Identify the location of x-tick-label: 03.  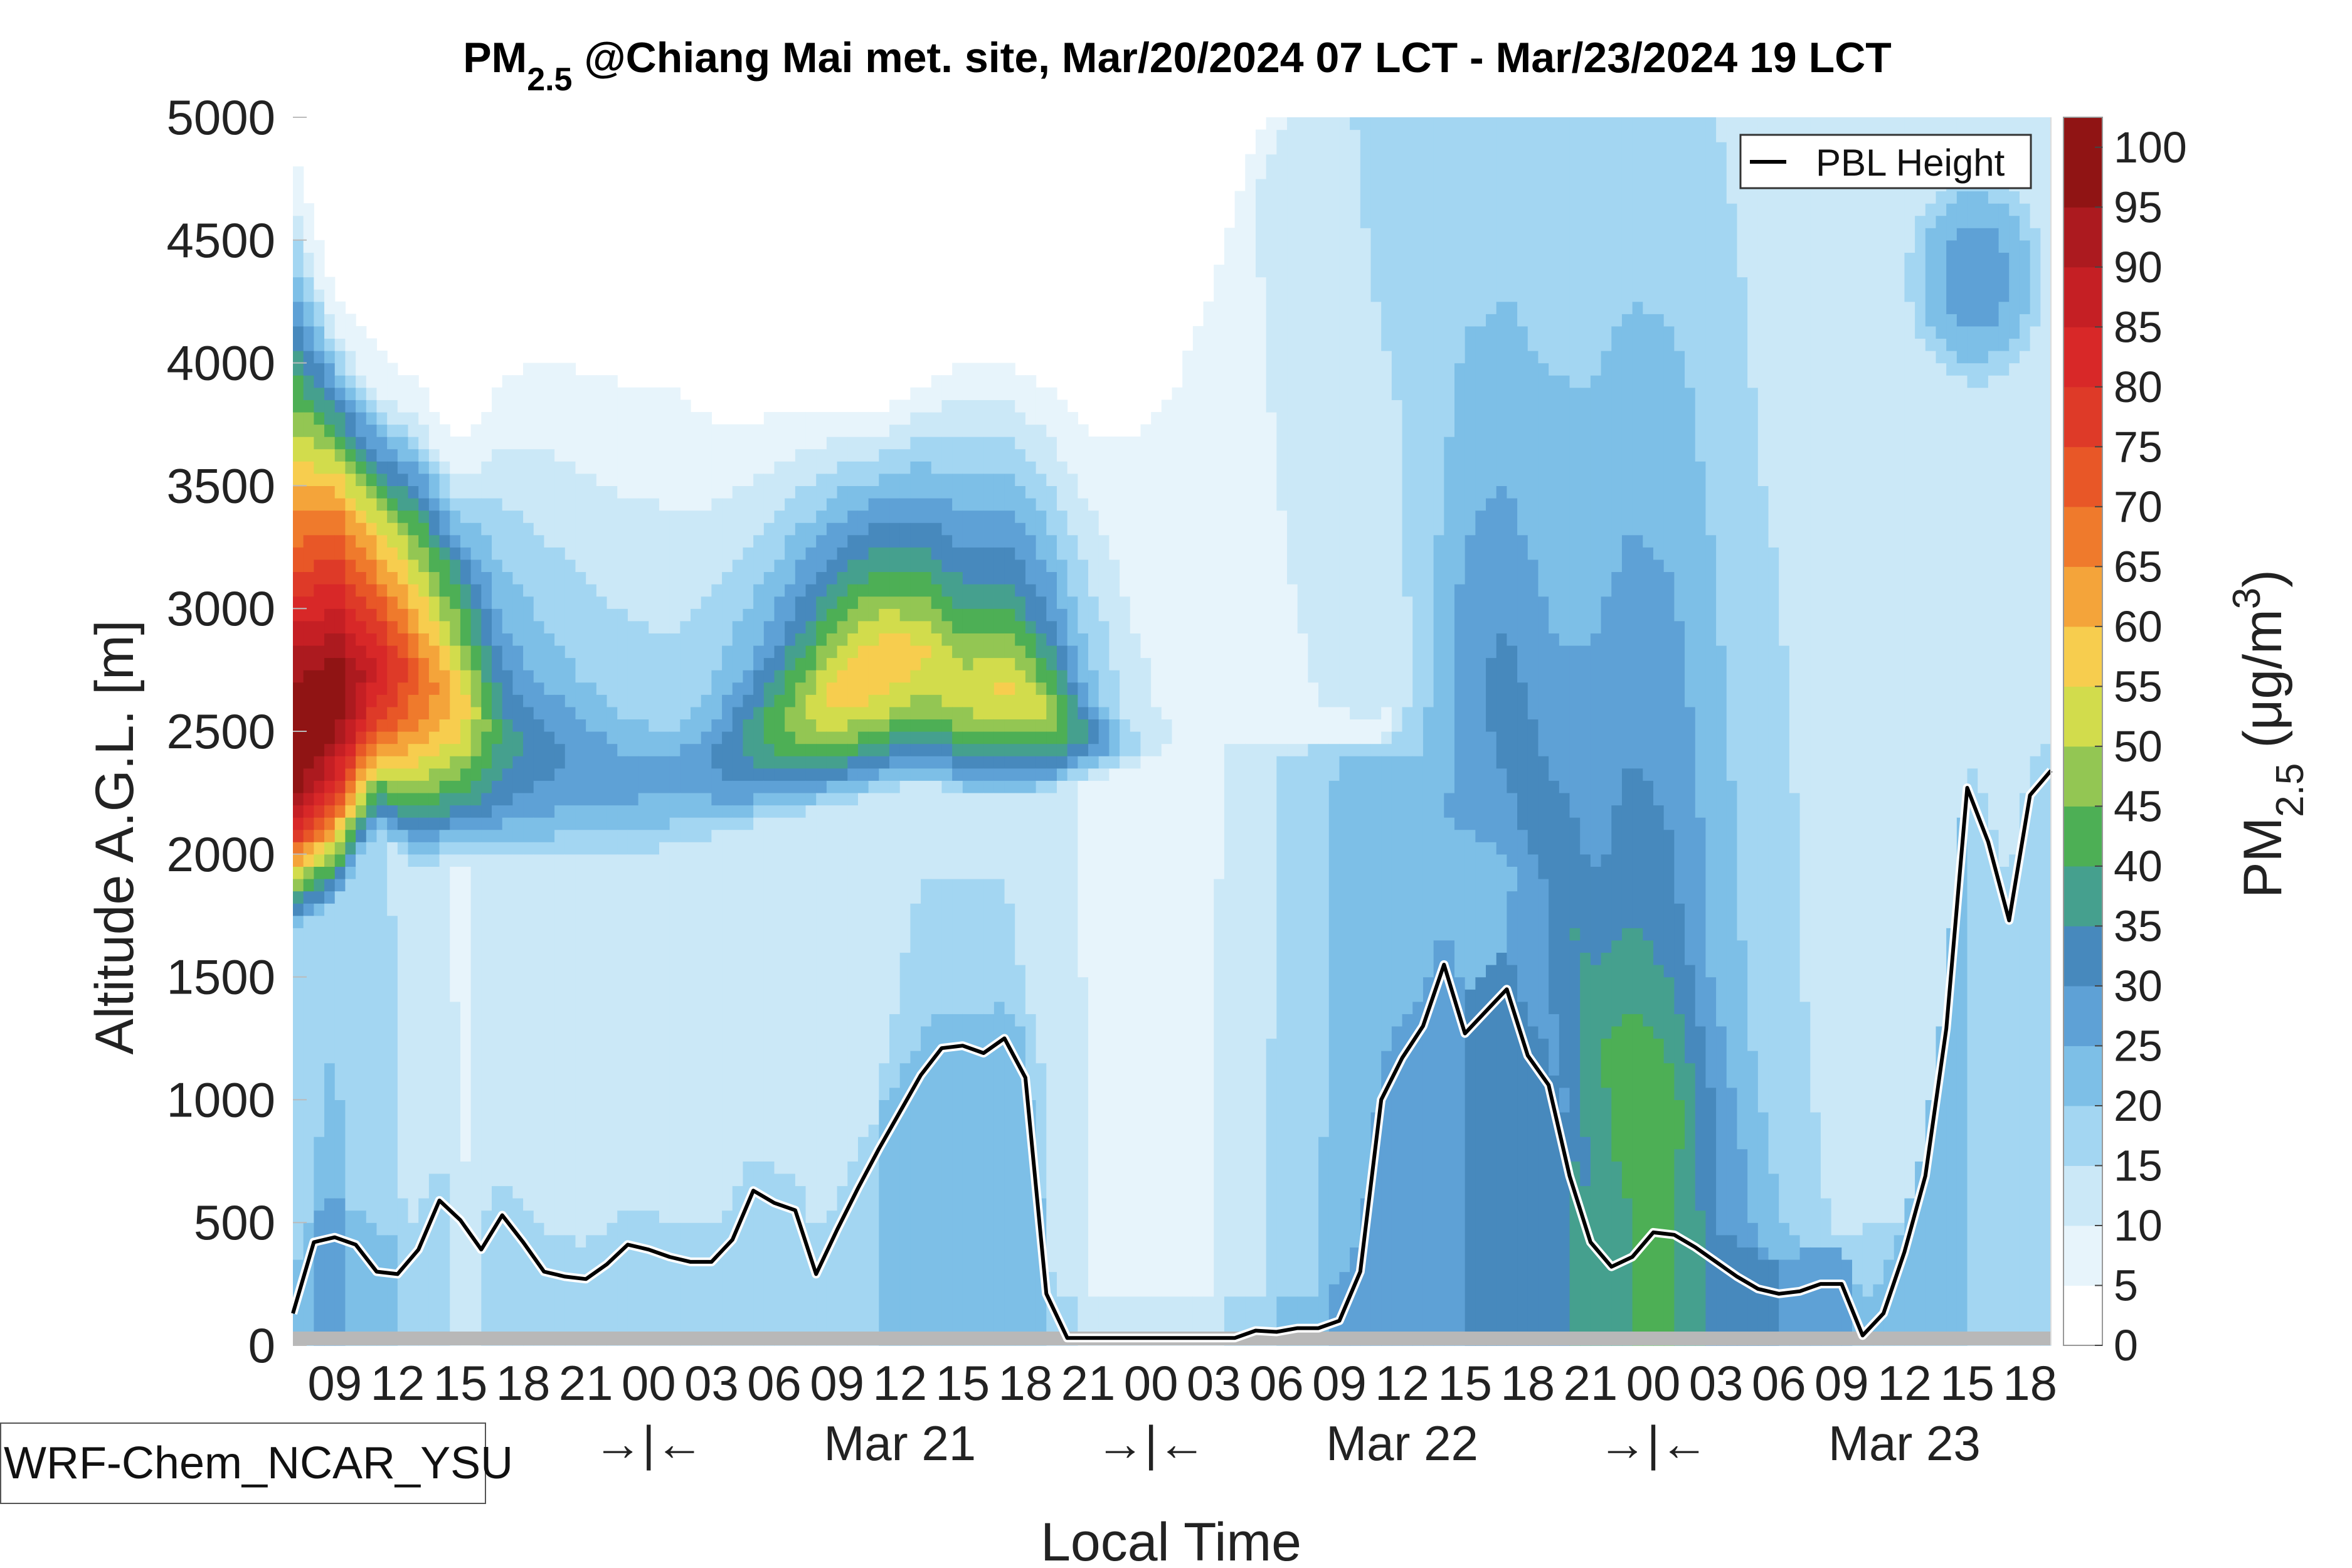
(711, 1383).